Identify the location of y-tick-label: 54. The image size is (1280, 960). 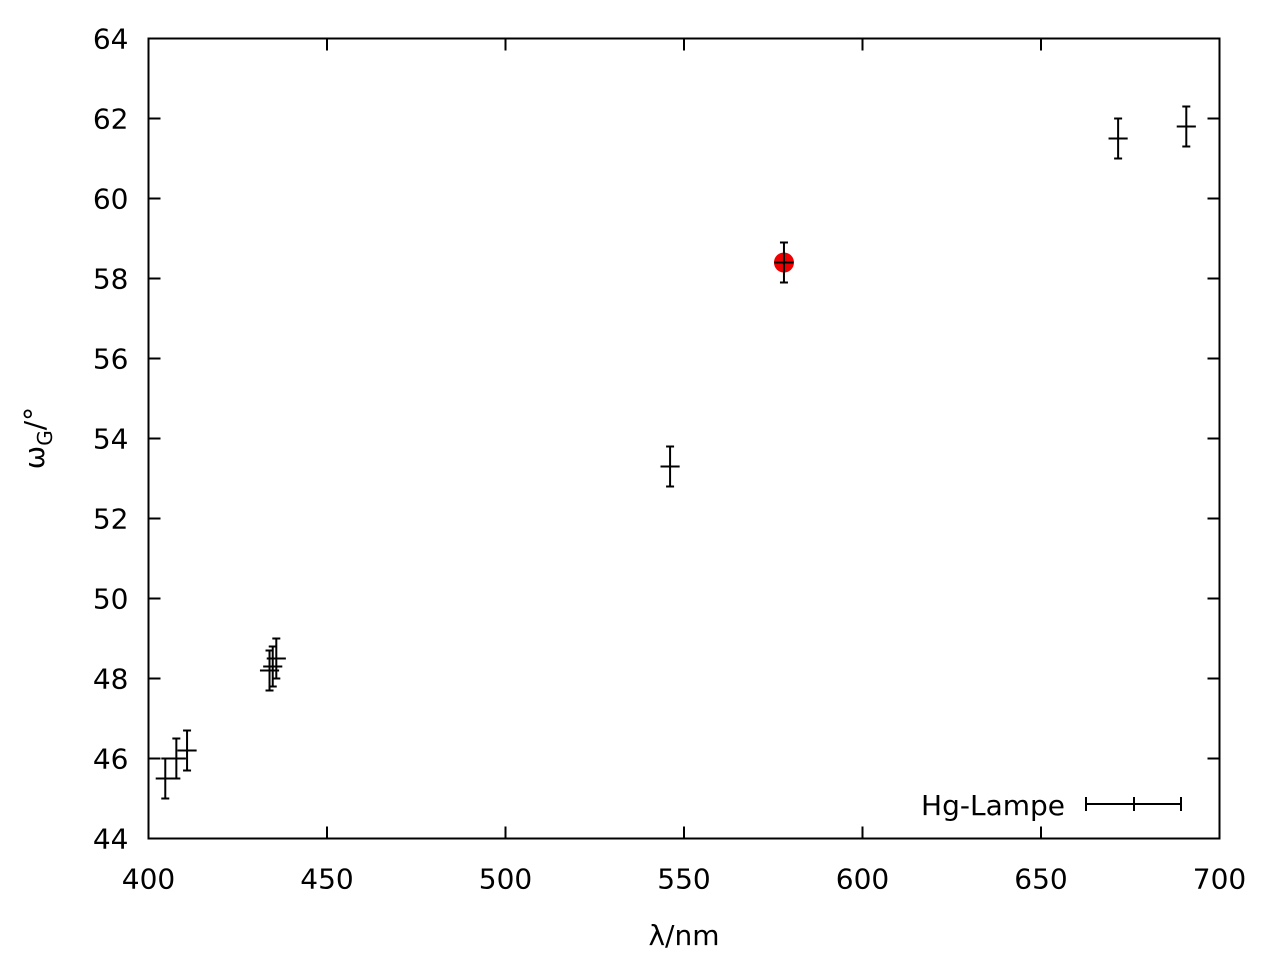
(111, 439).